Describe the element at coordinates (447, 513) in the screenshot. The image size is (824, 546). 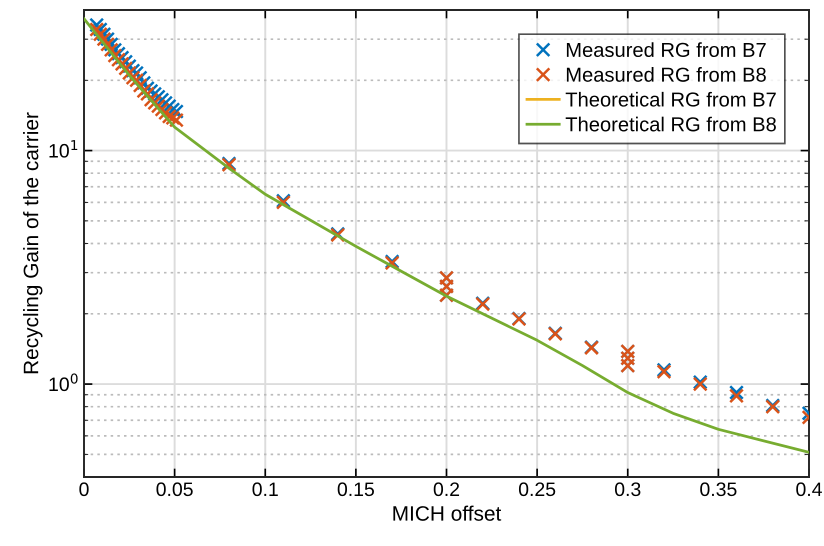
I see `x-axis-title: MICH offset` at that location.